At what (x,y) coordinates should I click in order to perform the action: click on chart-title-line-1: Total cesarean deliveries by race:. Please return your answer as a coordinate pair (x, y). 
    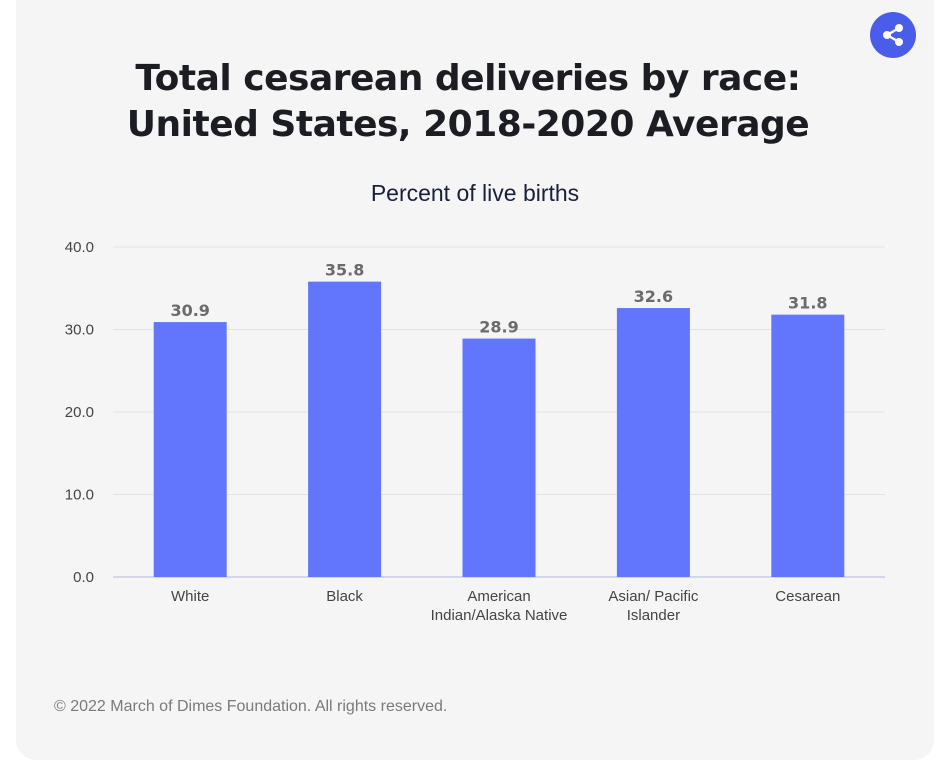
    Looking at the image, I should click on (468, 78).